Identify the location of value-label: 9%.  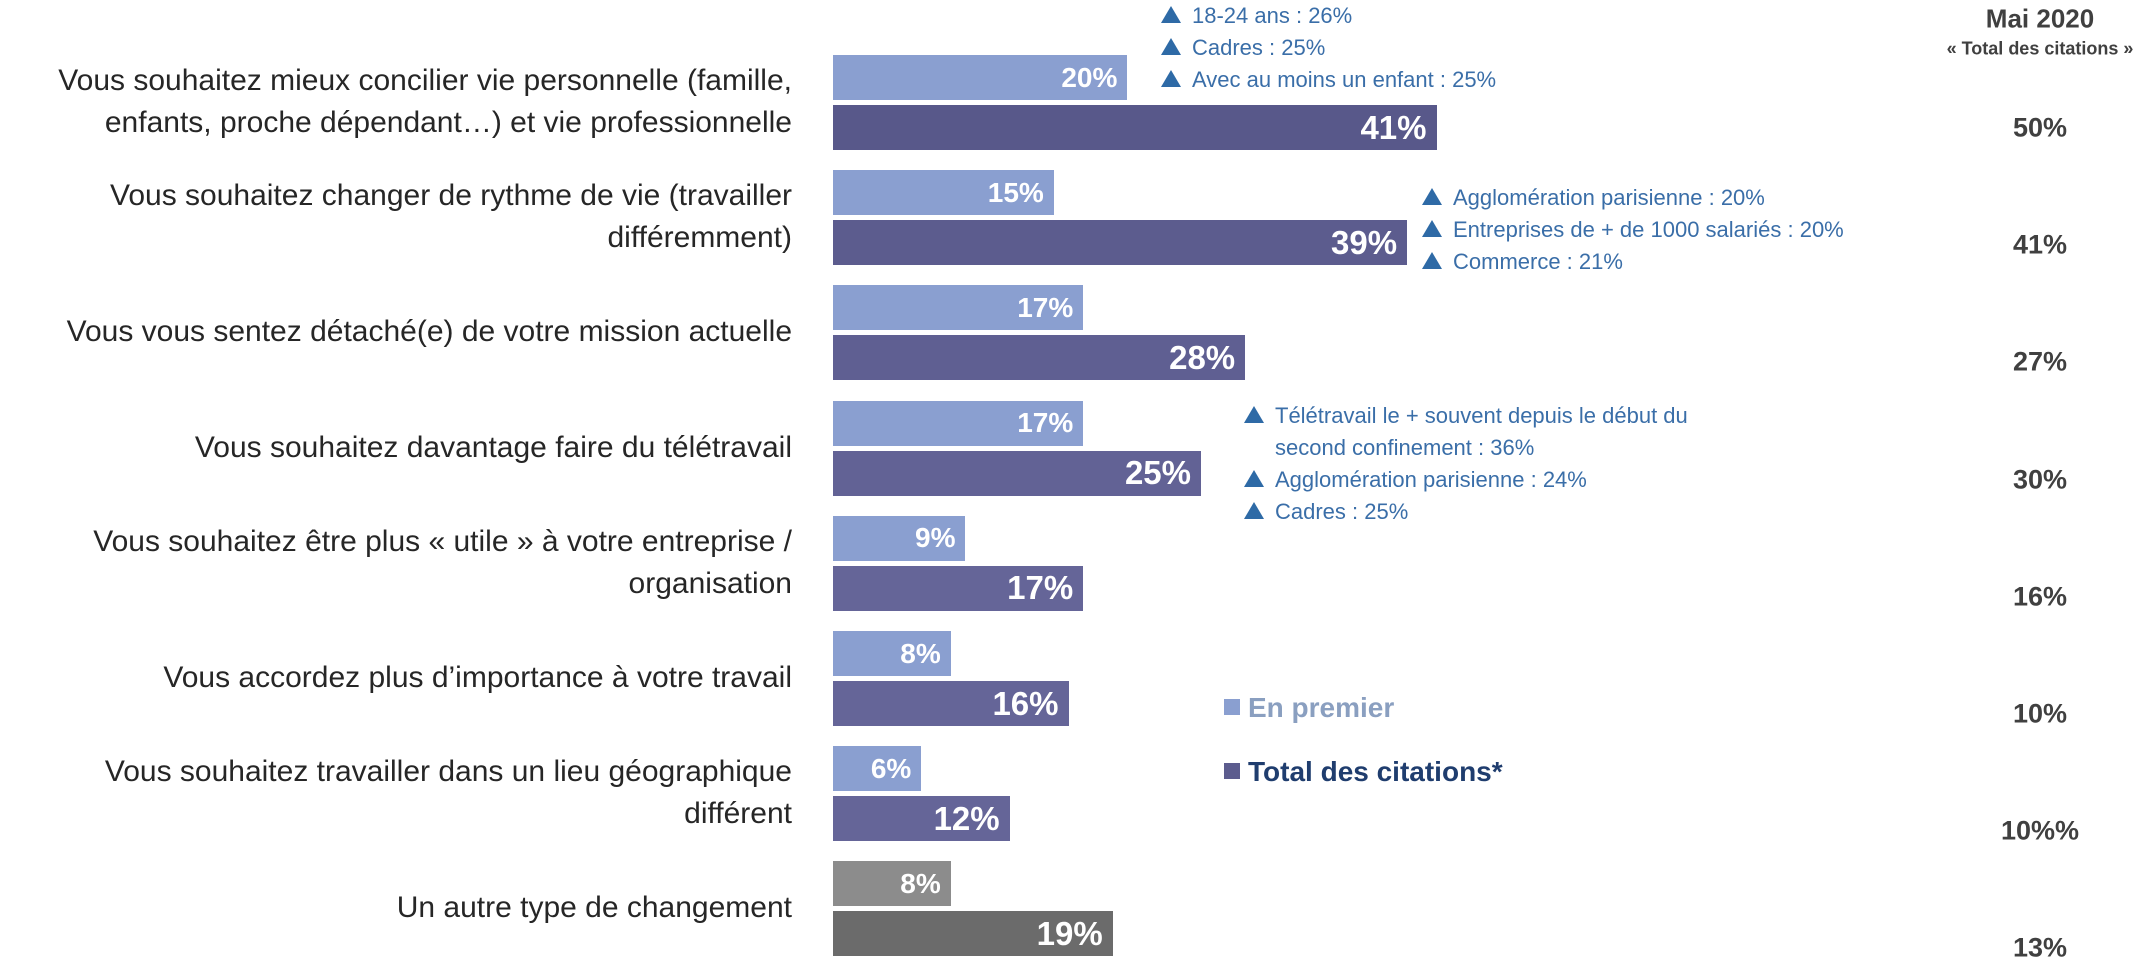
(935, 538).